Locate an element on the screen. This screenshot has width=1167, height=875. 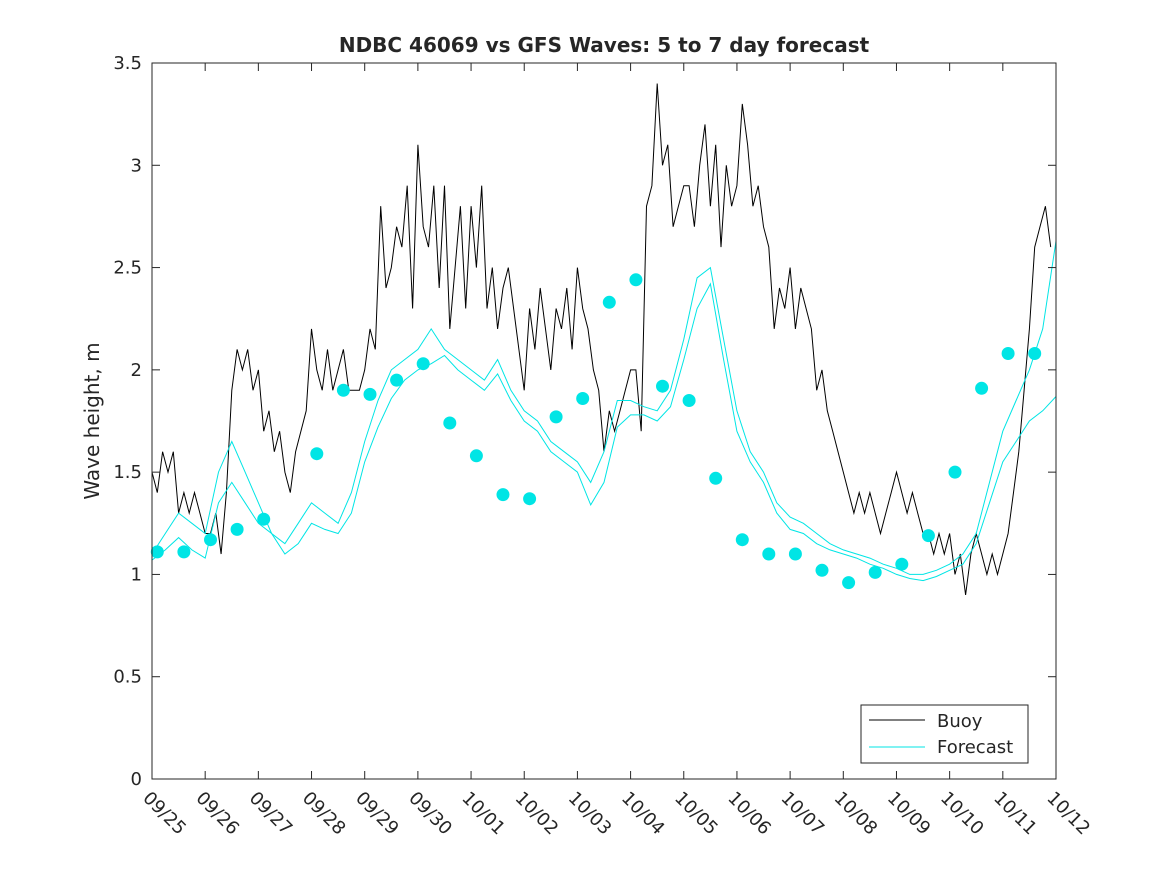
y-tick-label: 3 is located at coordinates (136, 165).